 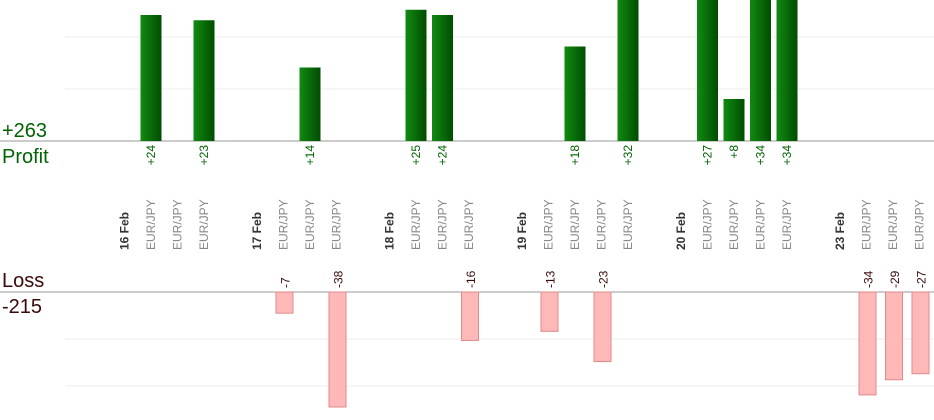 What do you see at coordinates (125, 231) in the screenshot?
I see `date-label: 16 Feb` at bounding box center [125, 231].